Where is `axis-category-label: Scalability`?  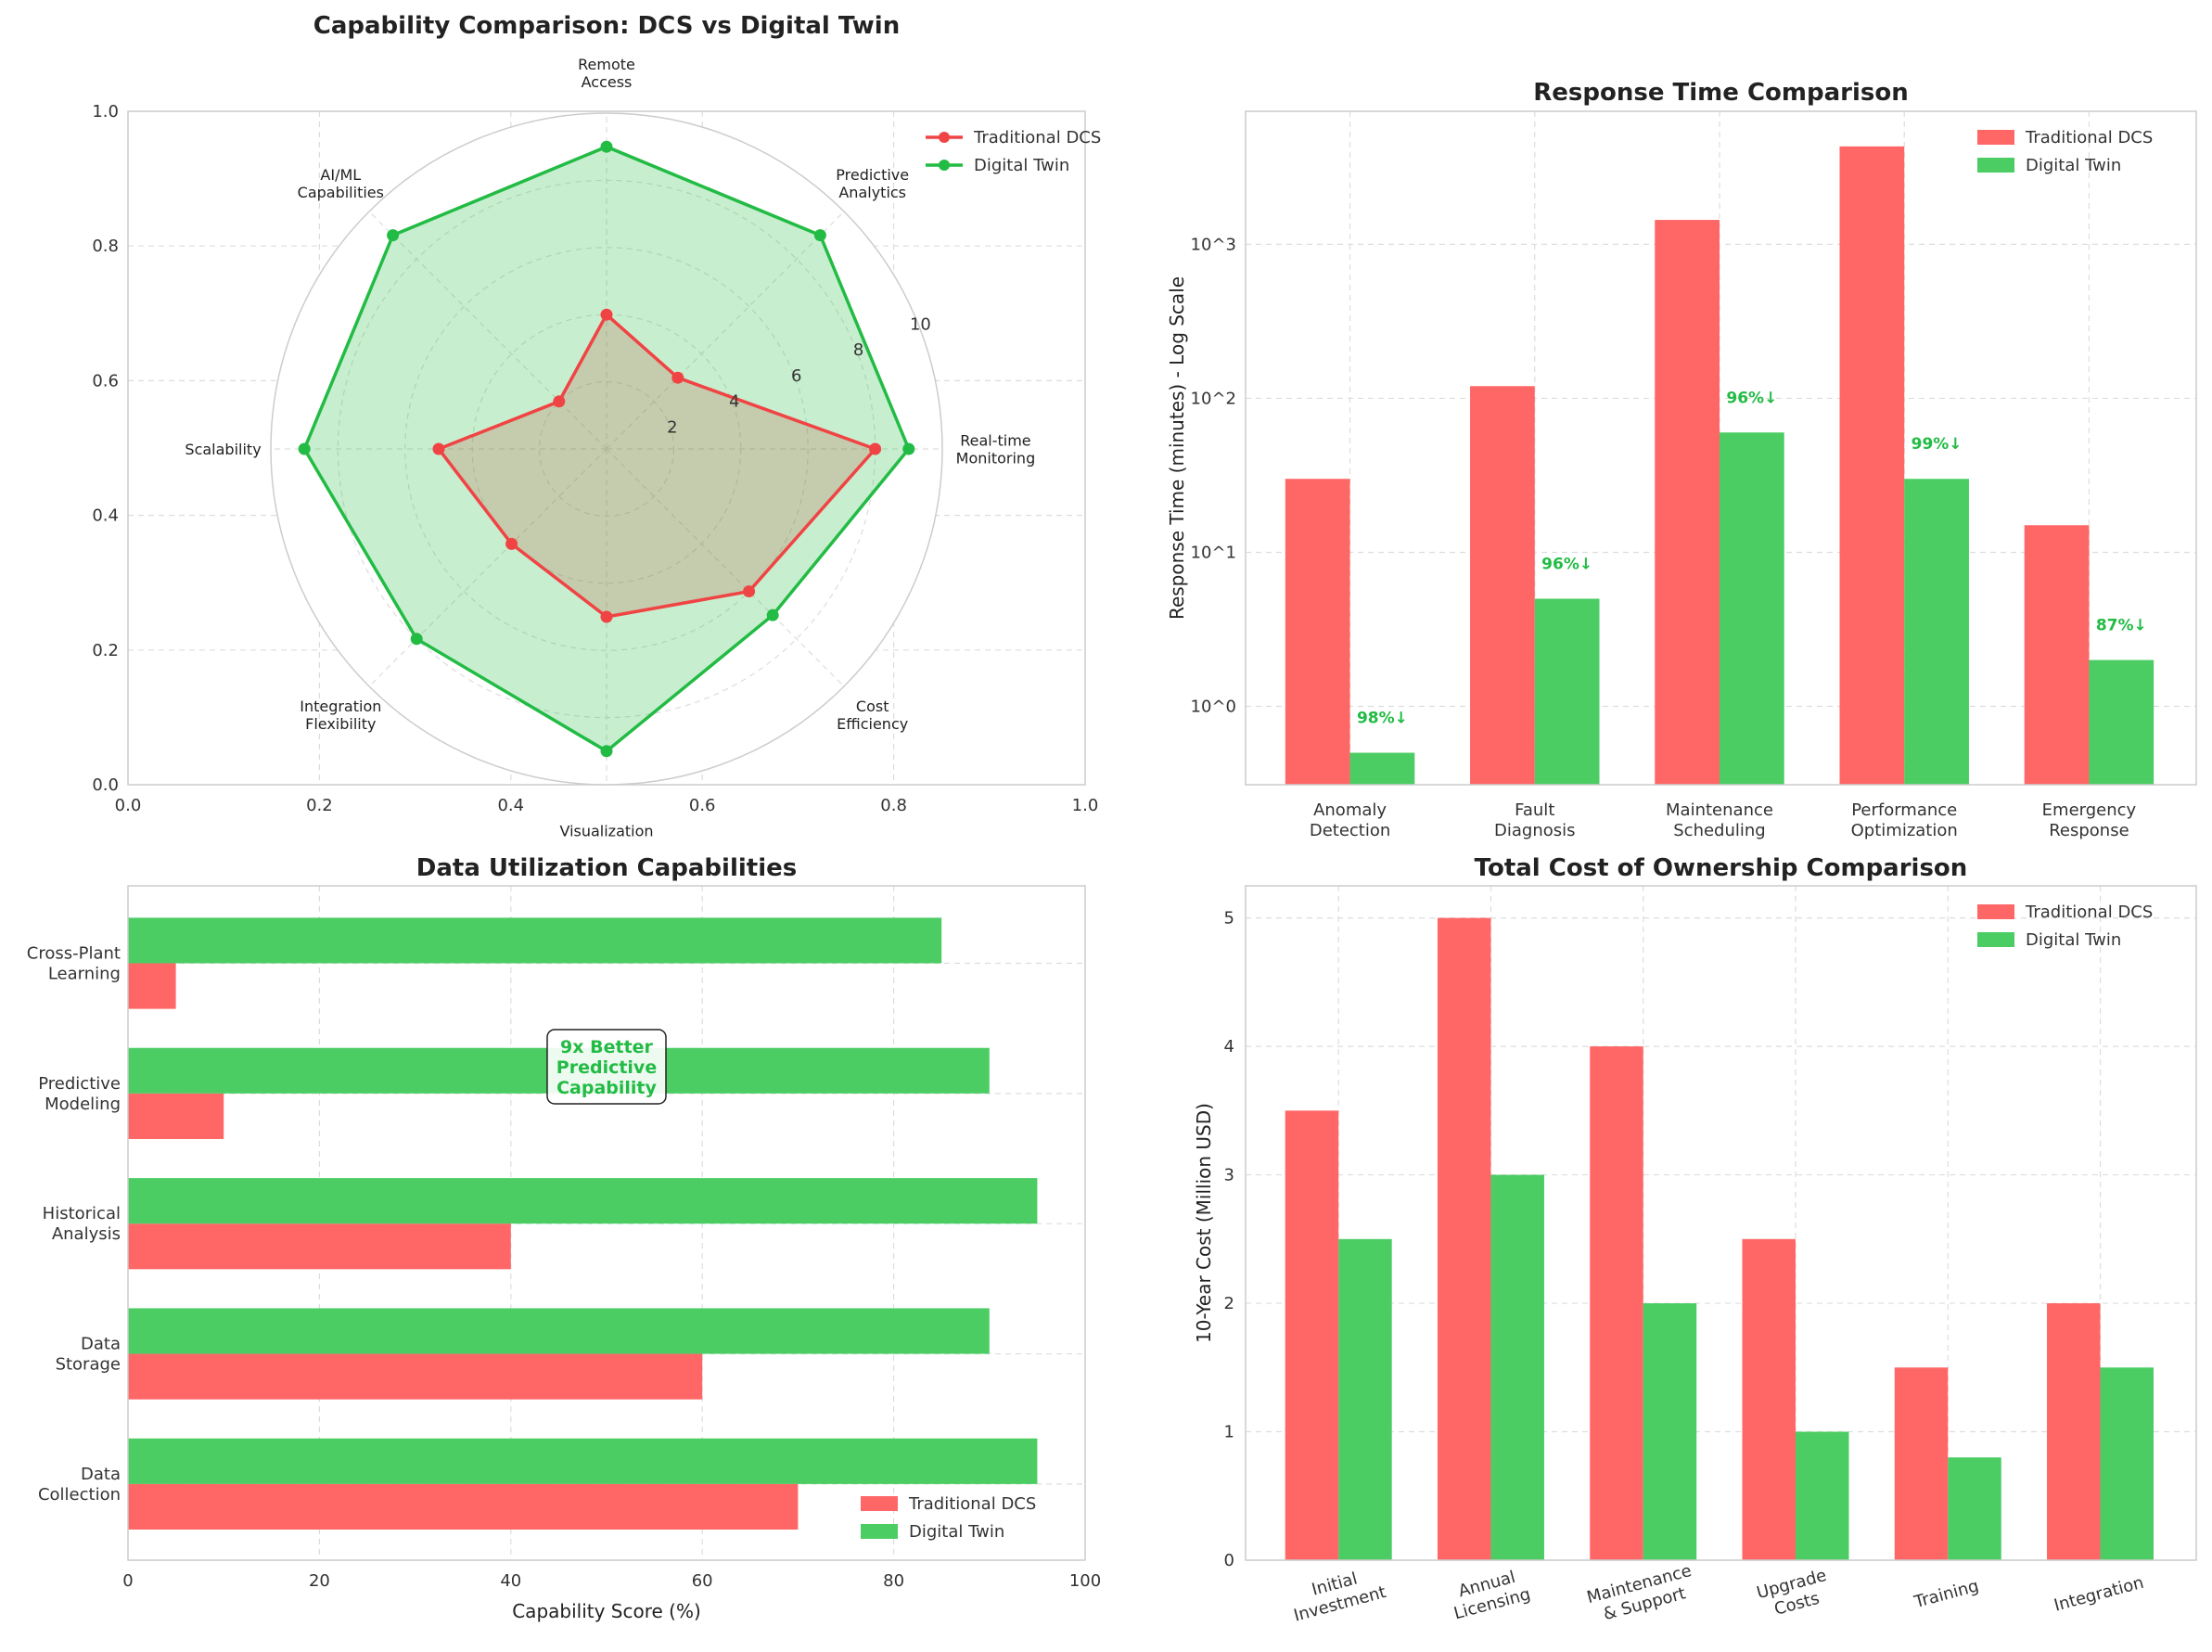
axis-category-label: Scalability is located at coordinates (223, 449).